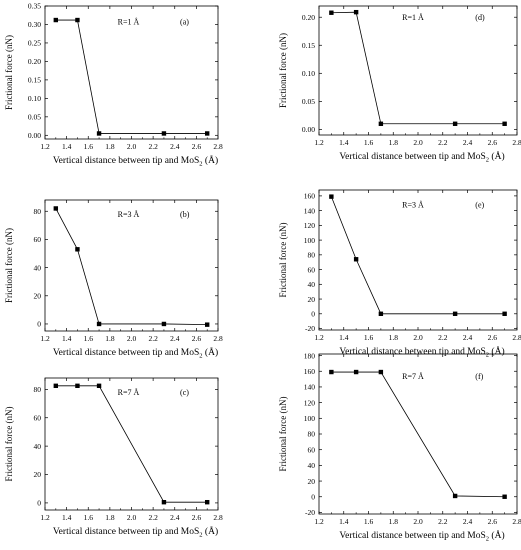 This screenshot has height=550, width=521. What do you see at coordinates (9, 444) in the screenshot?
I see `y-axis-label: Frictional force (nN)` at bounding box center [9, 444].